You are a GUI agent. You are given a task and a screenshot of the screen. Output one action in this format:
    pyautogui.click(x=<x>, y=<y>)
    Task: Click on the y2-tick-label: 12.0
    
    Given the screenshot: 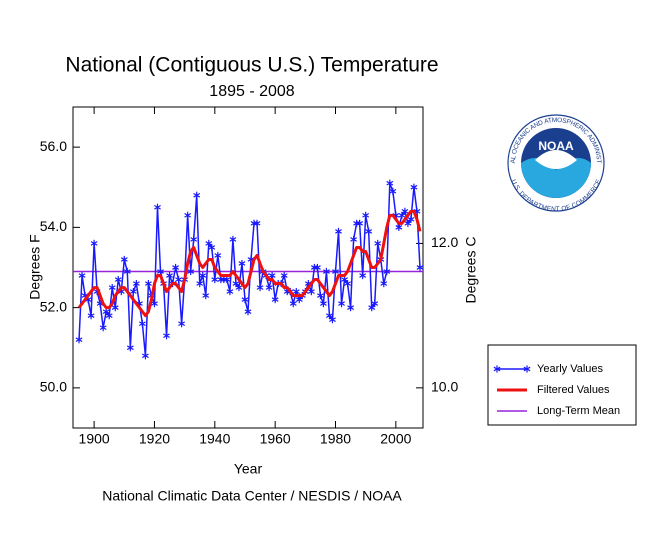 What is the action you would take?
    pyautogui.click(x=444, y=242)
    